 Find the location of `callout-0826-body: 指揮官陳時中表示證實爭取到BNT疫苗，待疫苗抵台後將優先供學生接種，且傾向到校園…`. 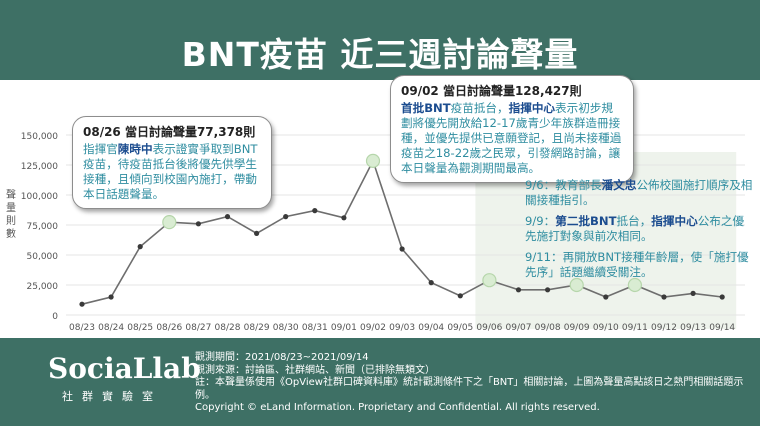

callout-0826-body: 指揮官陳時中表示證實爭取到BNT疫苗，待疫苗抵台後將優先供學生接種，且傾向到校園… is located at coordinates (170, 171).